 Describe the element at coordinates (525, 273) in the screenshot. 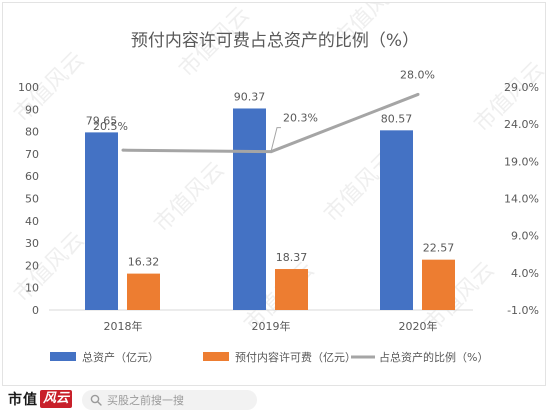

I see `y2-tick-label: 4.0%` at that location.